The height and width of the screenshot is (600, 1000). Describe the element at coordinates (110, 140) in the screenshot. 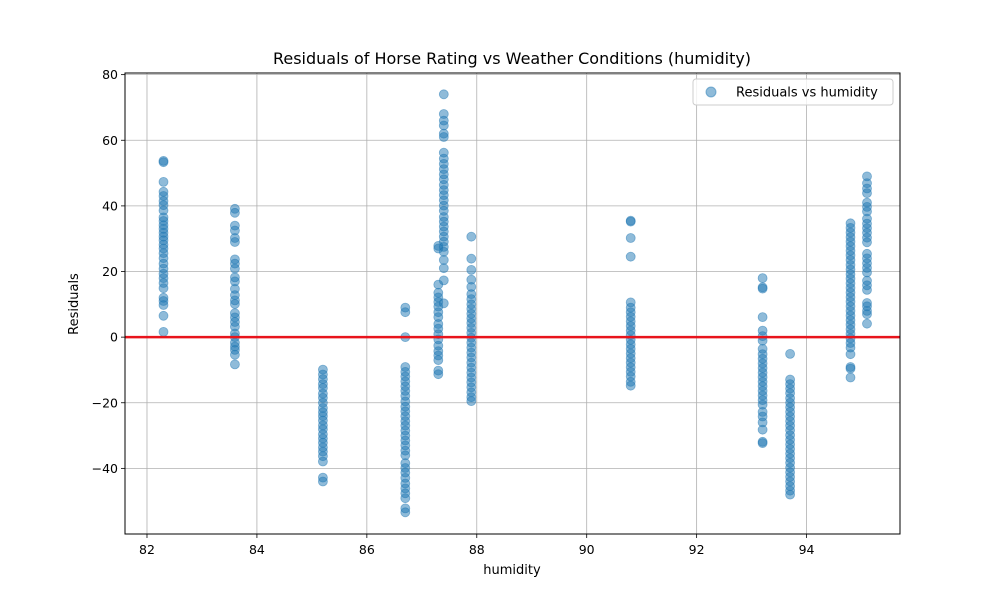

I see `y-tick-label: 60` at that location.